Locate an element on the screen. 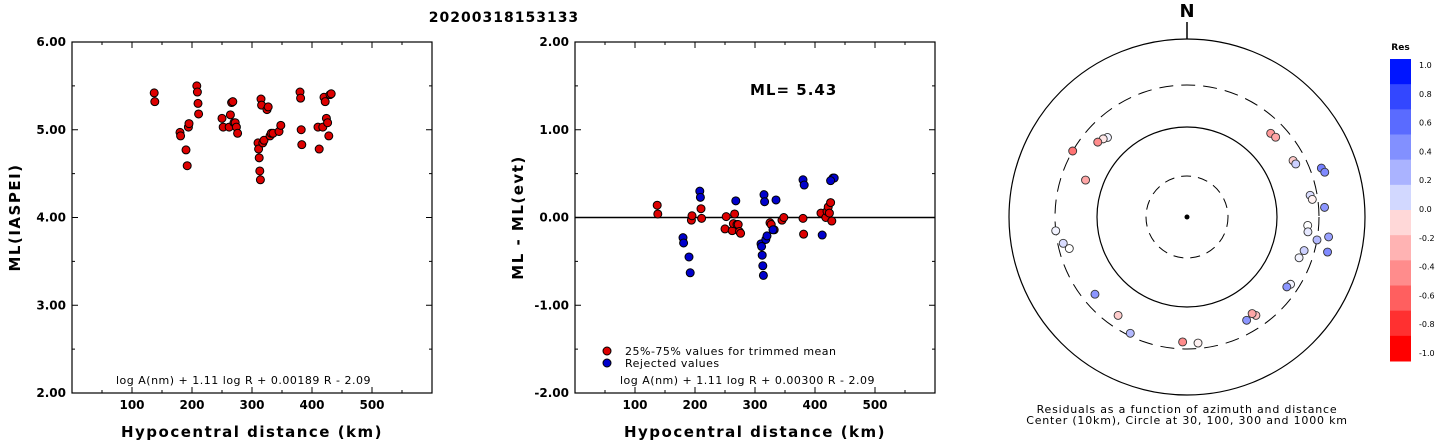  colorbar-tick-label: -0.2 is located at coordinates (1427, 238).